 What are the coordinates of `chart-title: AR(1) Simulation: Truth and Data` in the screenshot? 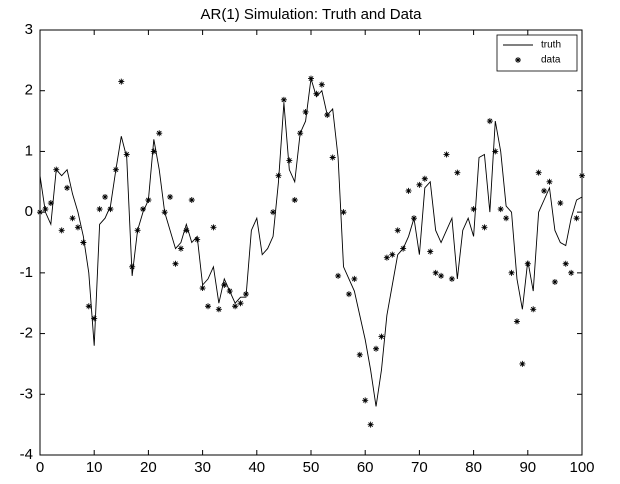 It's located at (312, 14).